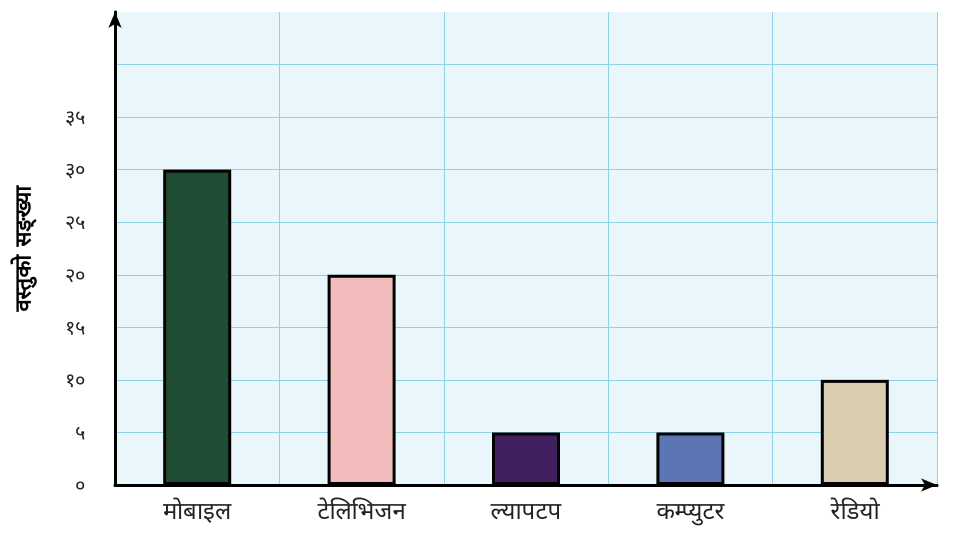 This screenshot has width=957, height=555. I want to click on y-tick-label: २५, so click(75, 222).